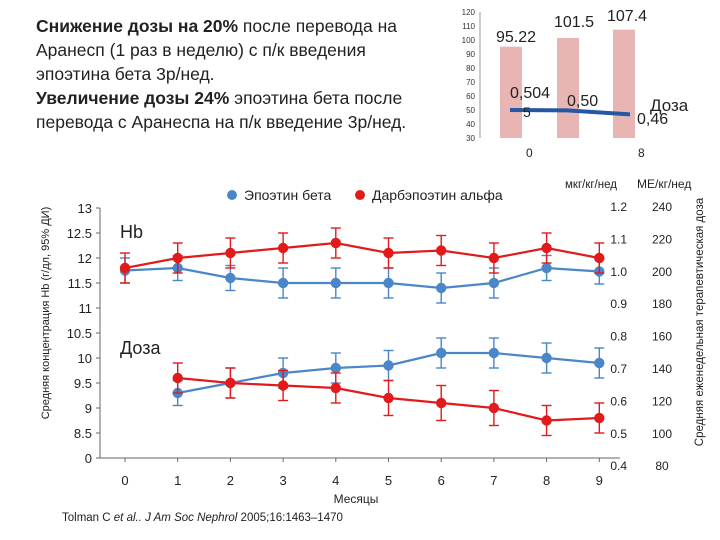 This screenshot has width=720, height=540. I want to click on inset-x-label-clipped: 8, so click(641, 153).